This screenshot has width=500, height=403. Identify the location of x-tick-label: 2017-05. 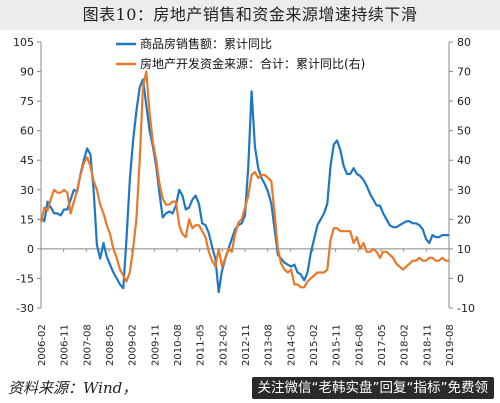
(382, 345).